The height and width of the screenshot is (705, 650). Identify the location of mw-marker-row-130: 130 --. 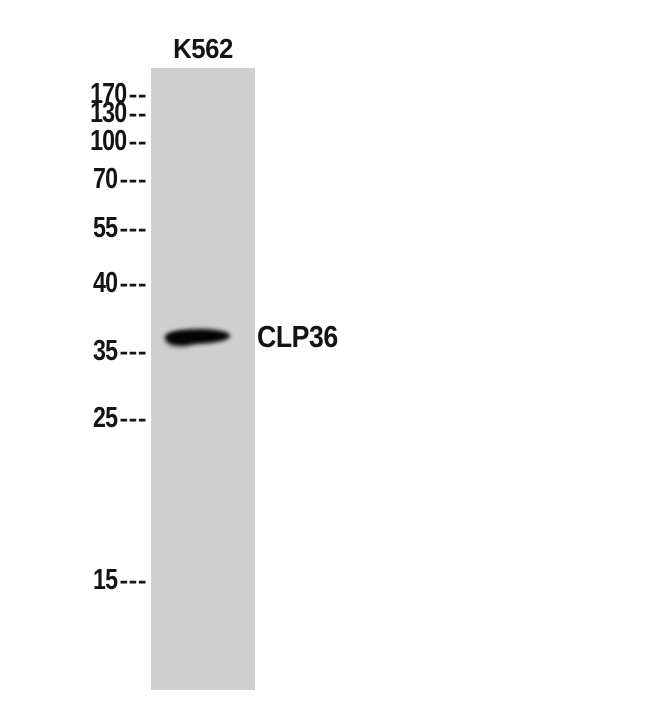
(114, 113).